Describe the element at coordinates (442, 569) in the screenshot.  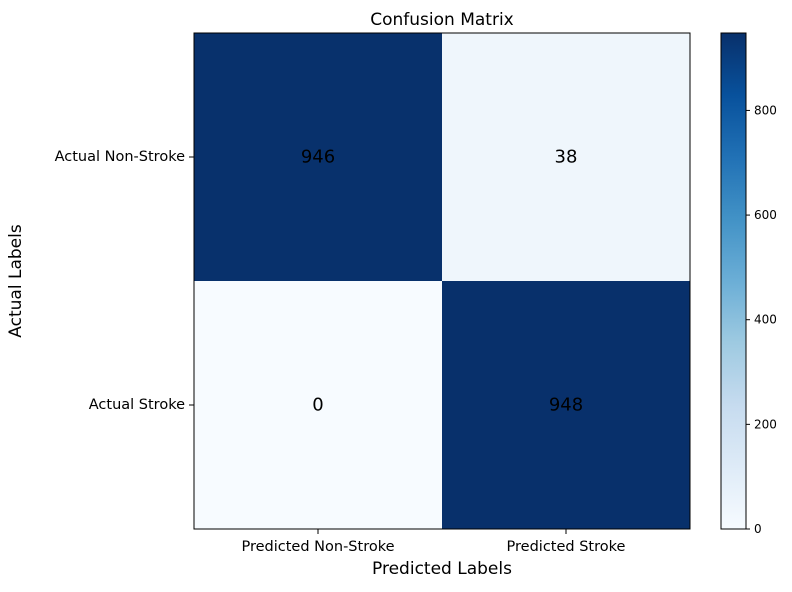
I see `x-axis-label: Predicted Labels` at that location.